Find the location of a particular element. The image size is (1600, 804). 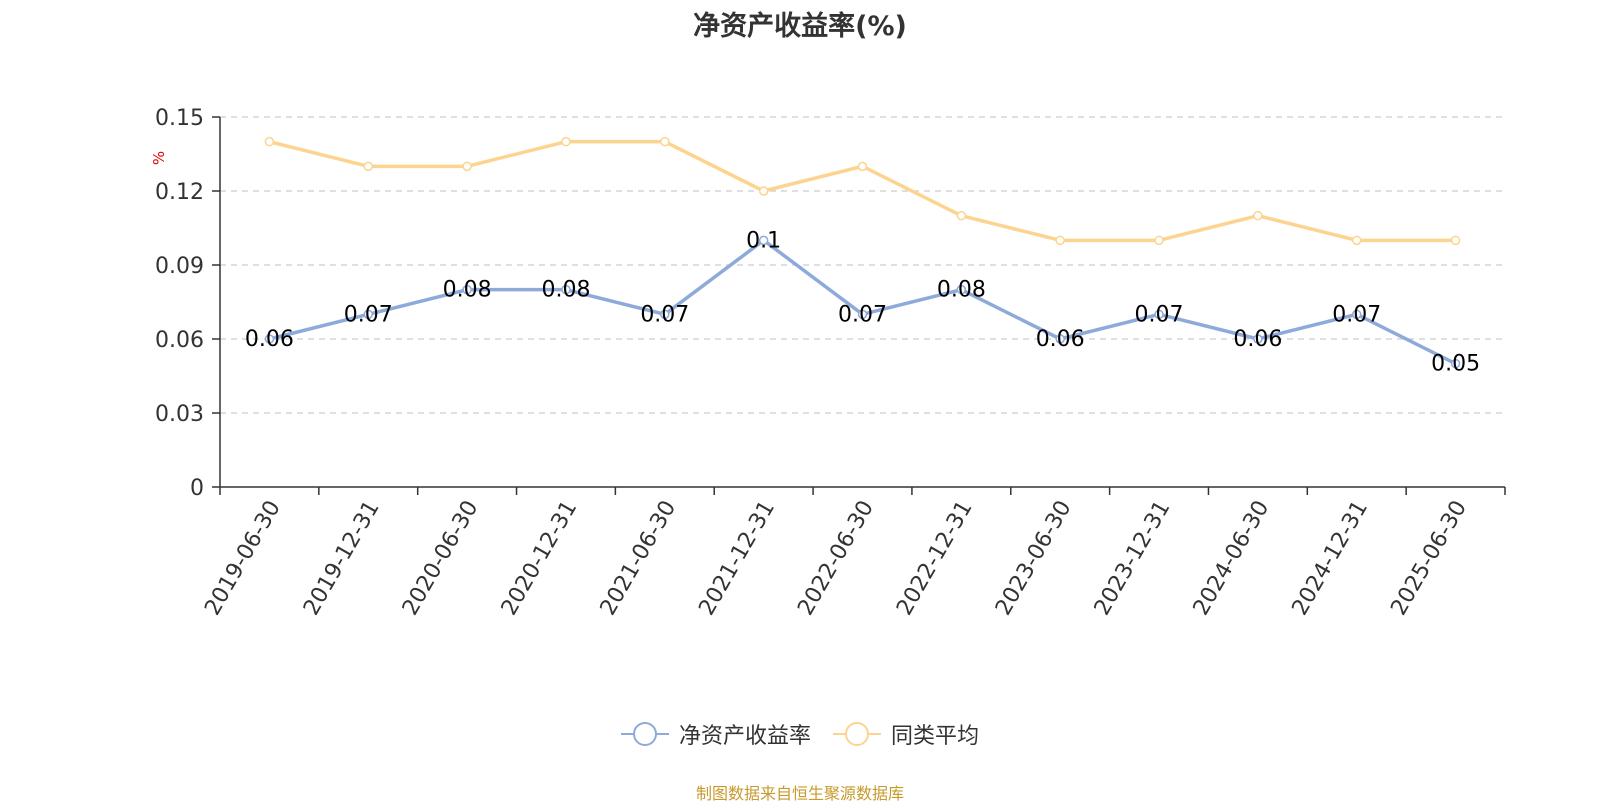

x-tick-label: 2022-06-30 is located at coordinates (836, 558).